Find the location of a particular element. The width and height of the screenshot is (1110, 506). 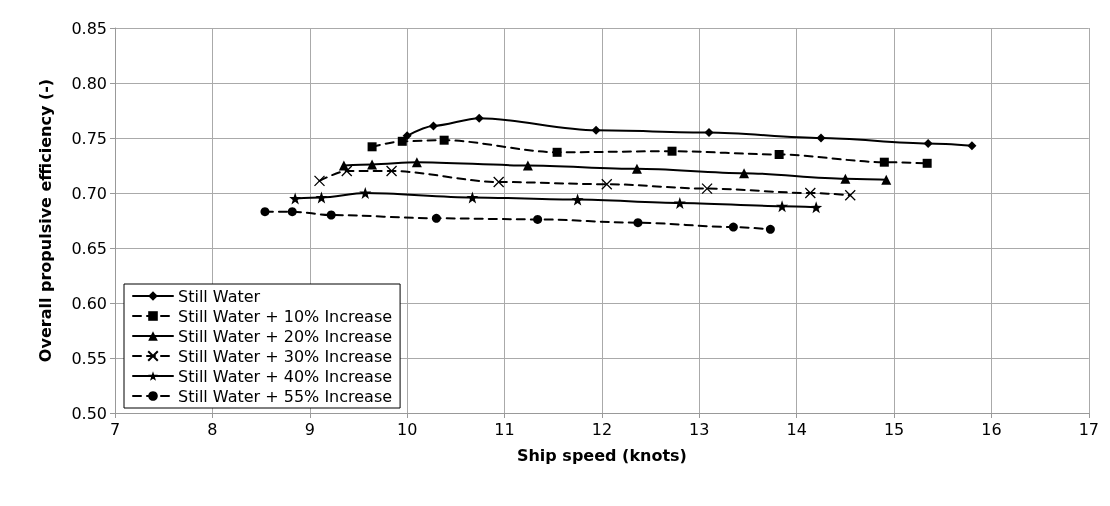

x-tick-label: 7 is located at coordinates (115, 429).